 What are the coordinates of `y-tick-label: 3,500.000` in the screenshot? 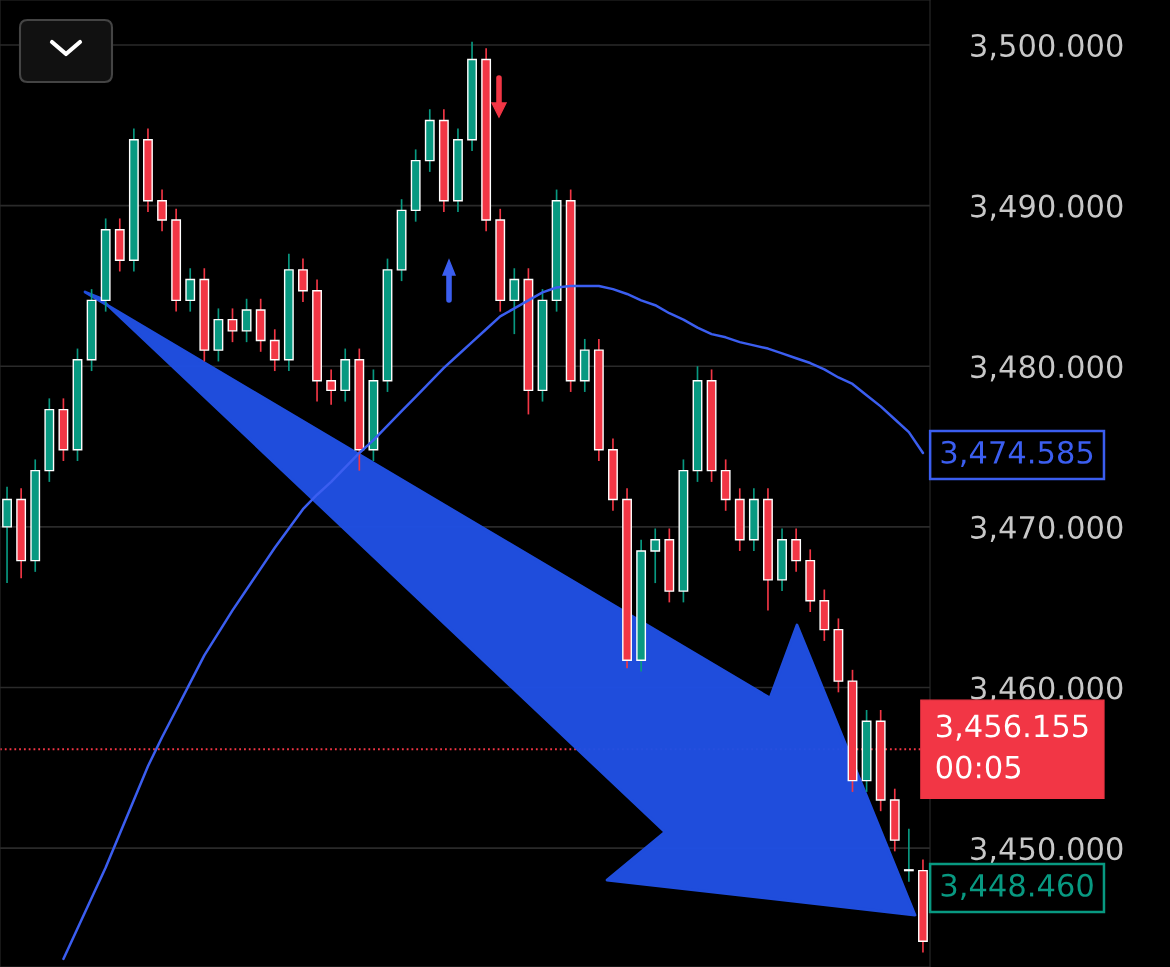 It's located at (1047, 47).